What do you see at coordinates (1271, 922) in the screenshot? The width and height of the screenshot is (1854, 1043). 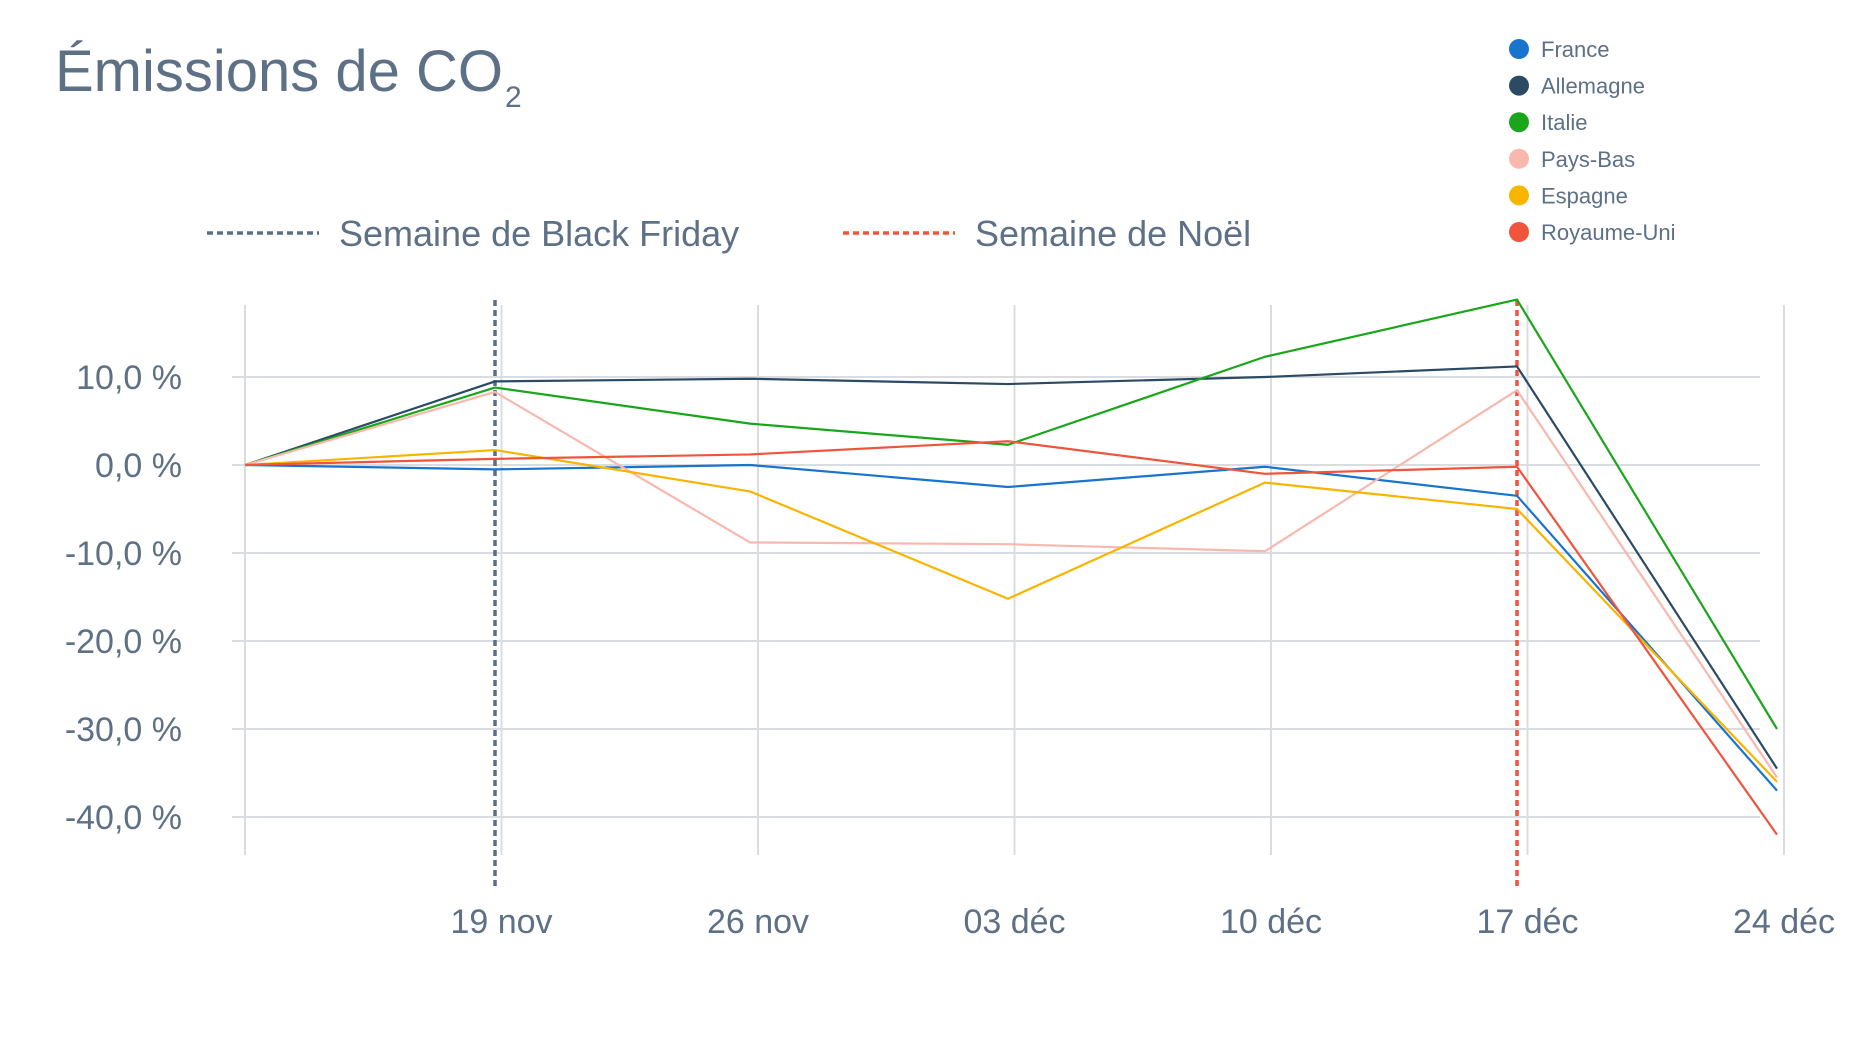 I see `x-tick-label: 10 déc` at bounding box center [1271, 922].